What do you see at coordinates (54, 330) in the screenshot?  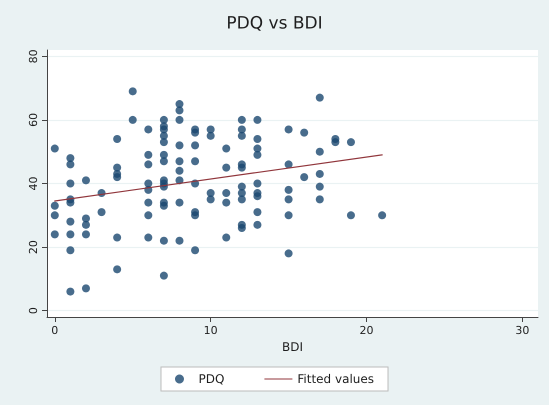 I see `x-tick-label: 0` at bounding box center [54, 330].